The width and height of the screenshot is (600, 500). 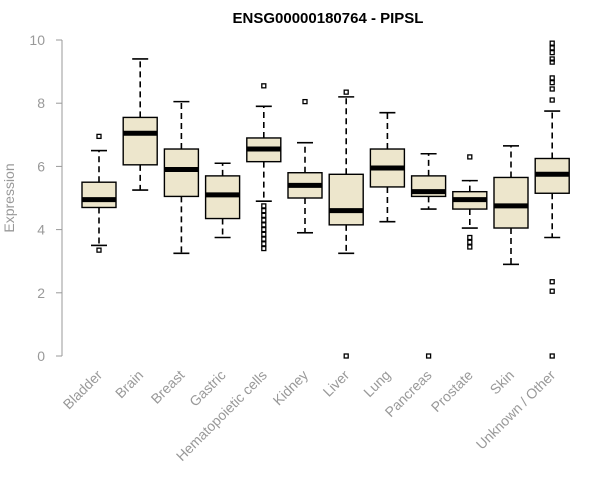 What do you see at coordinates (552, 199) in the screenshot?
I see `box-unknown-other` at bounding box center [552, 199].